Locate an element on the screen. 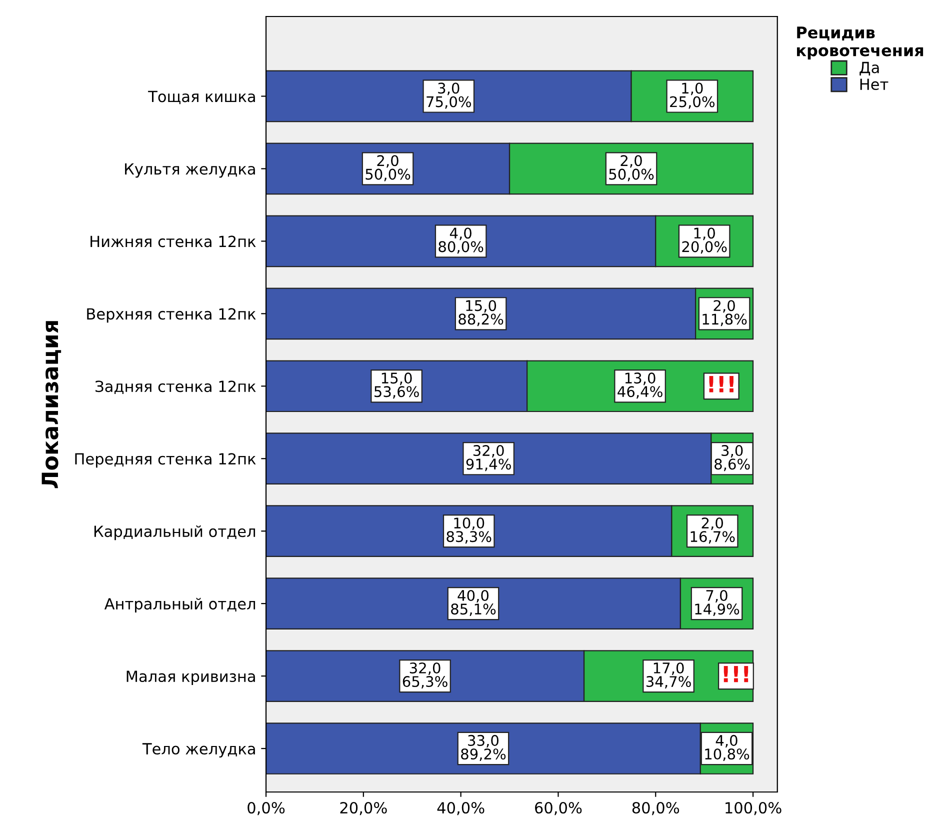 Image resolution: width=940 pixels, height=825 pixels. y-tick-label: Тело желудка is located at coordinates (198, 750).